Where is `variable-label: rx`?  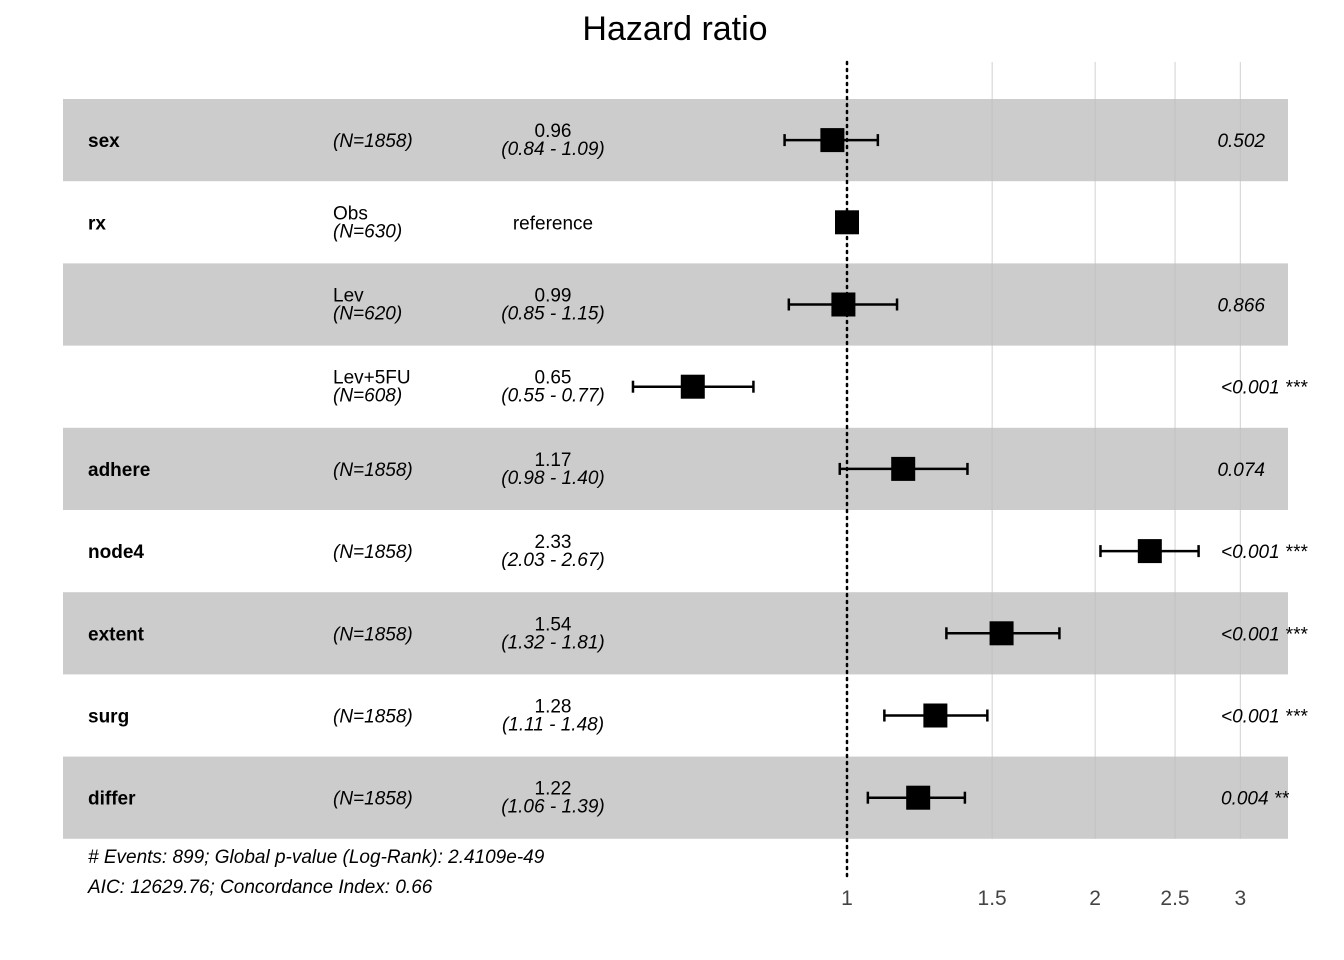
variable-label: rx is located at coordinates (97, 223).